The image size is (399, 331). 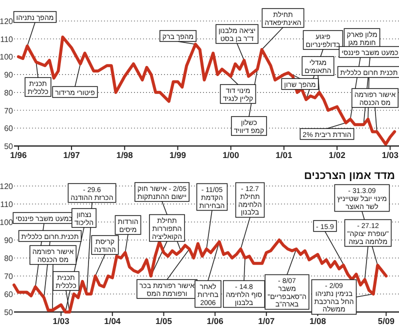 I want to click on x-tick-label: 1/01, so click(x=284, y=155).